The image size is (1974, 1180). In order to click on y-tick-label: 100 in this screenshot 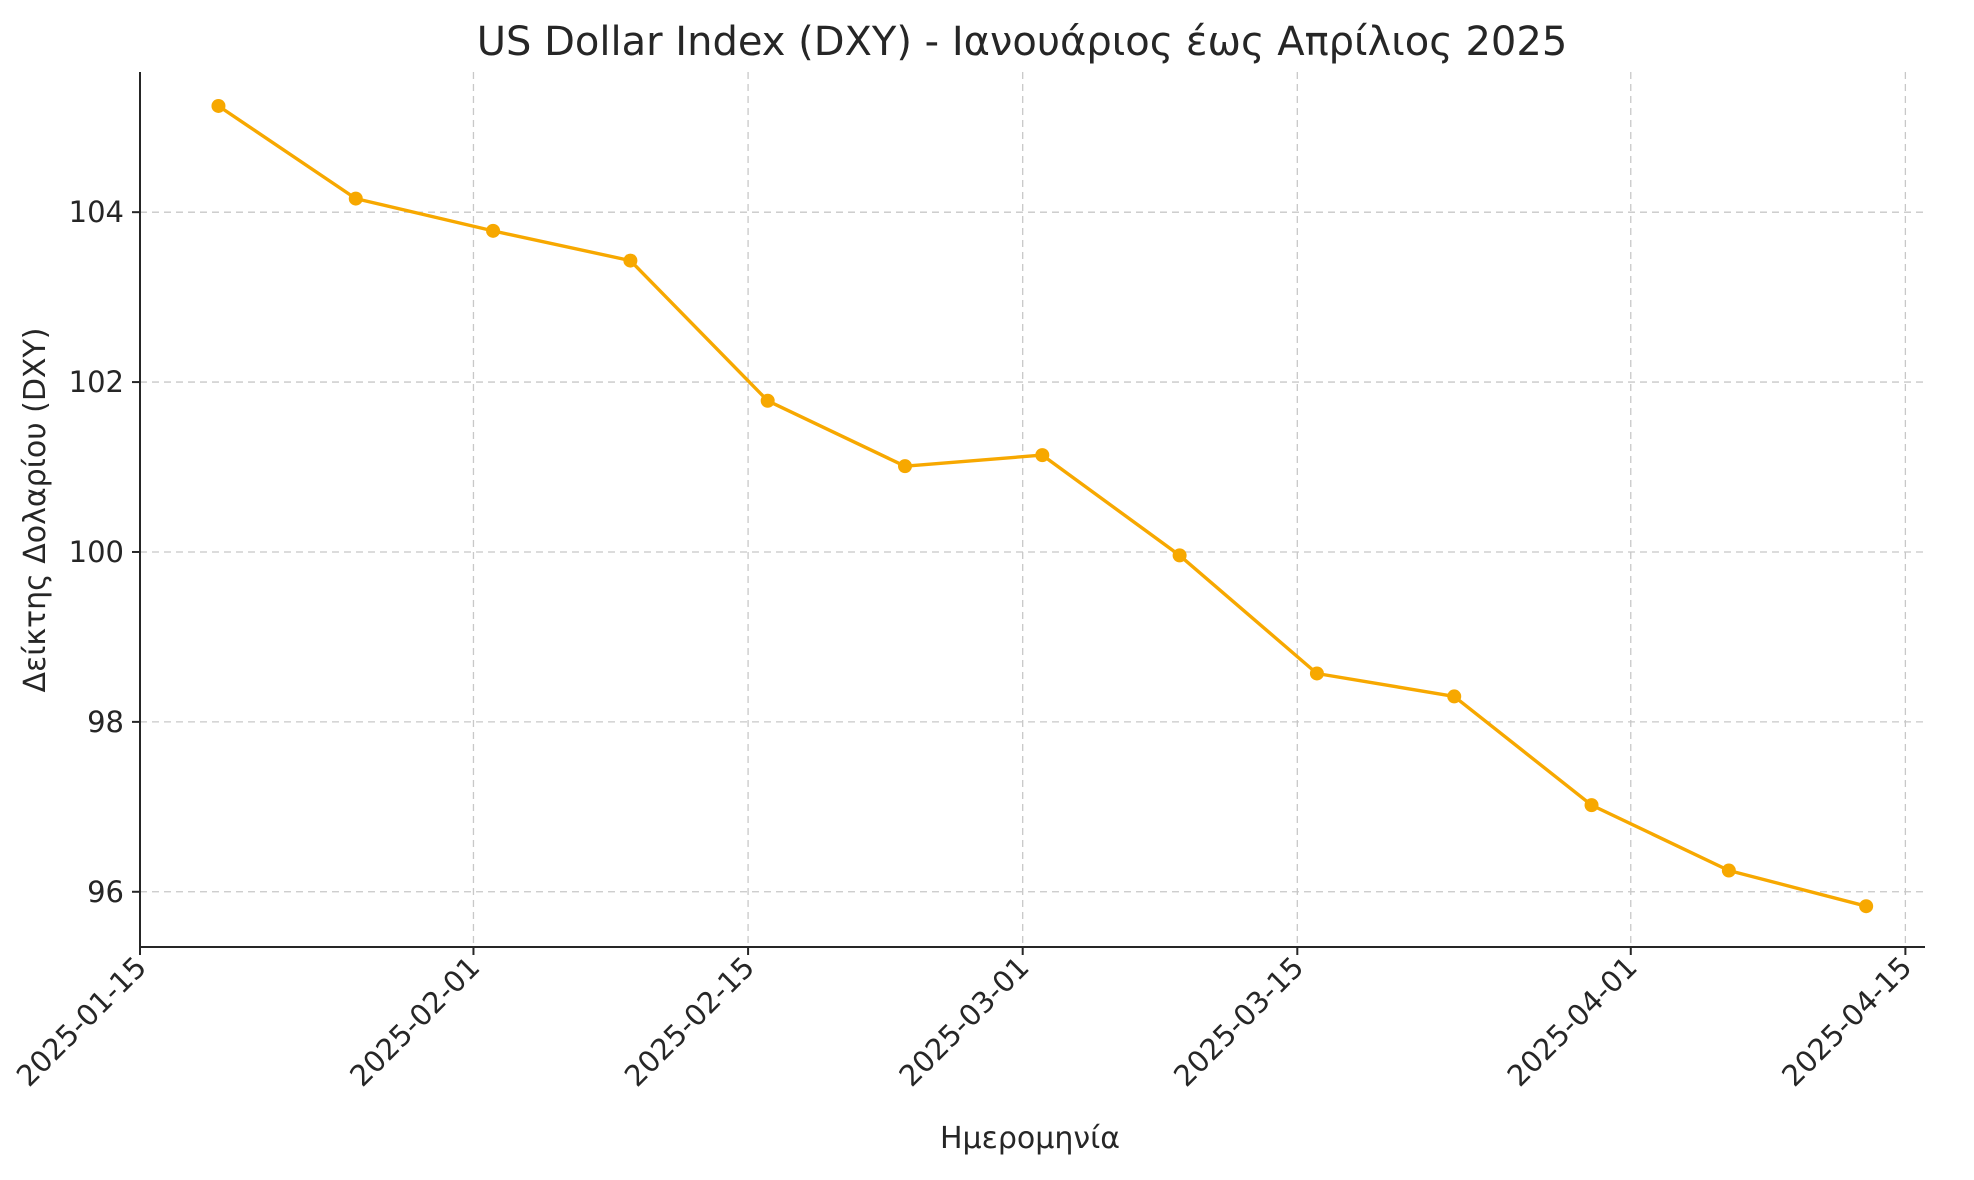, I will do `click(96, 552)`.